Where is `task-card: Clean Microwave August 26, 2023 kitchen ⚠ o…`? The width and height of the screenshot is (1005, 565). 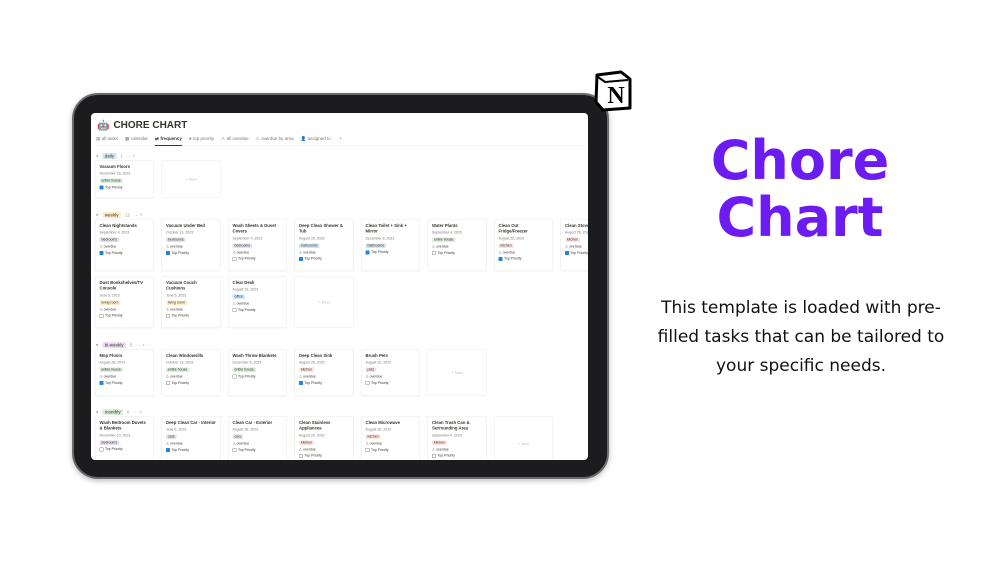 task-card: Clean Microwave August 26, 2023 kitchen ⚠ o… is located at coordinates (390, 438).